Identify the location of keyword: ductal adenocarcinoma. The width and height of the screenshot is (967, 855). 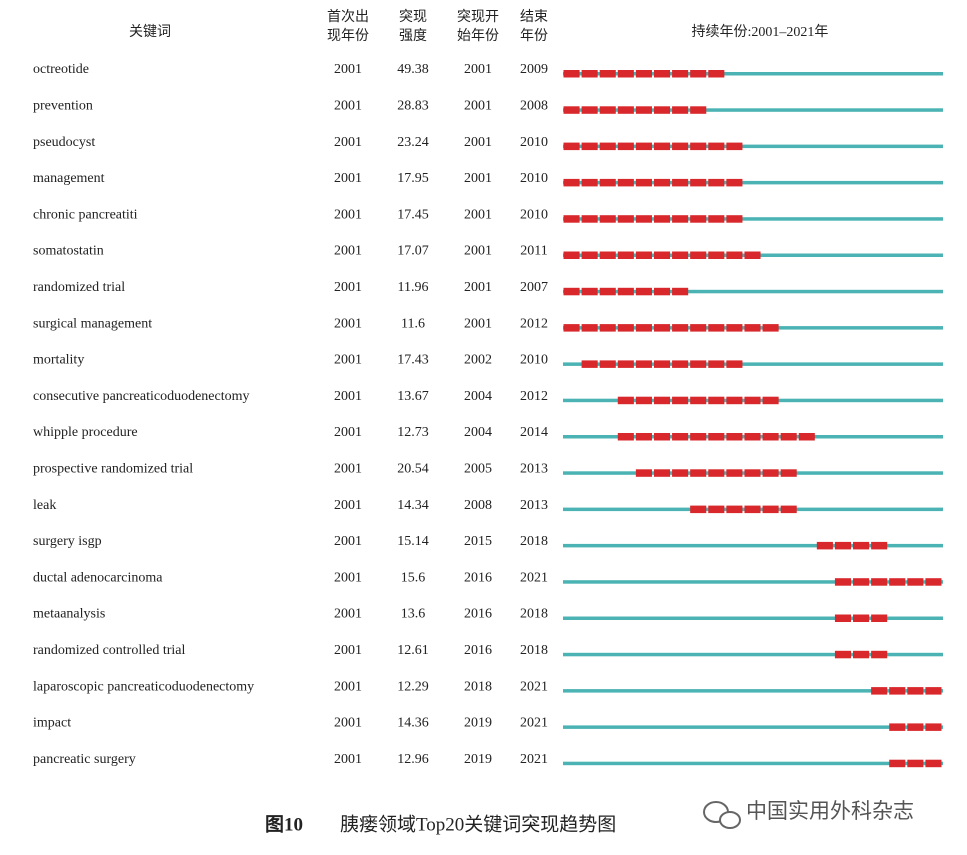
(98, 577).